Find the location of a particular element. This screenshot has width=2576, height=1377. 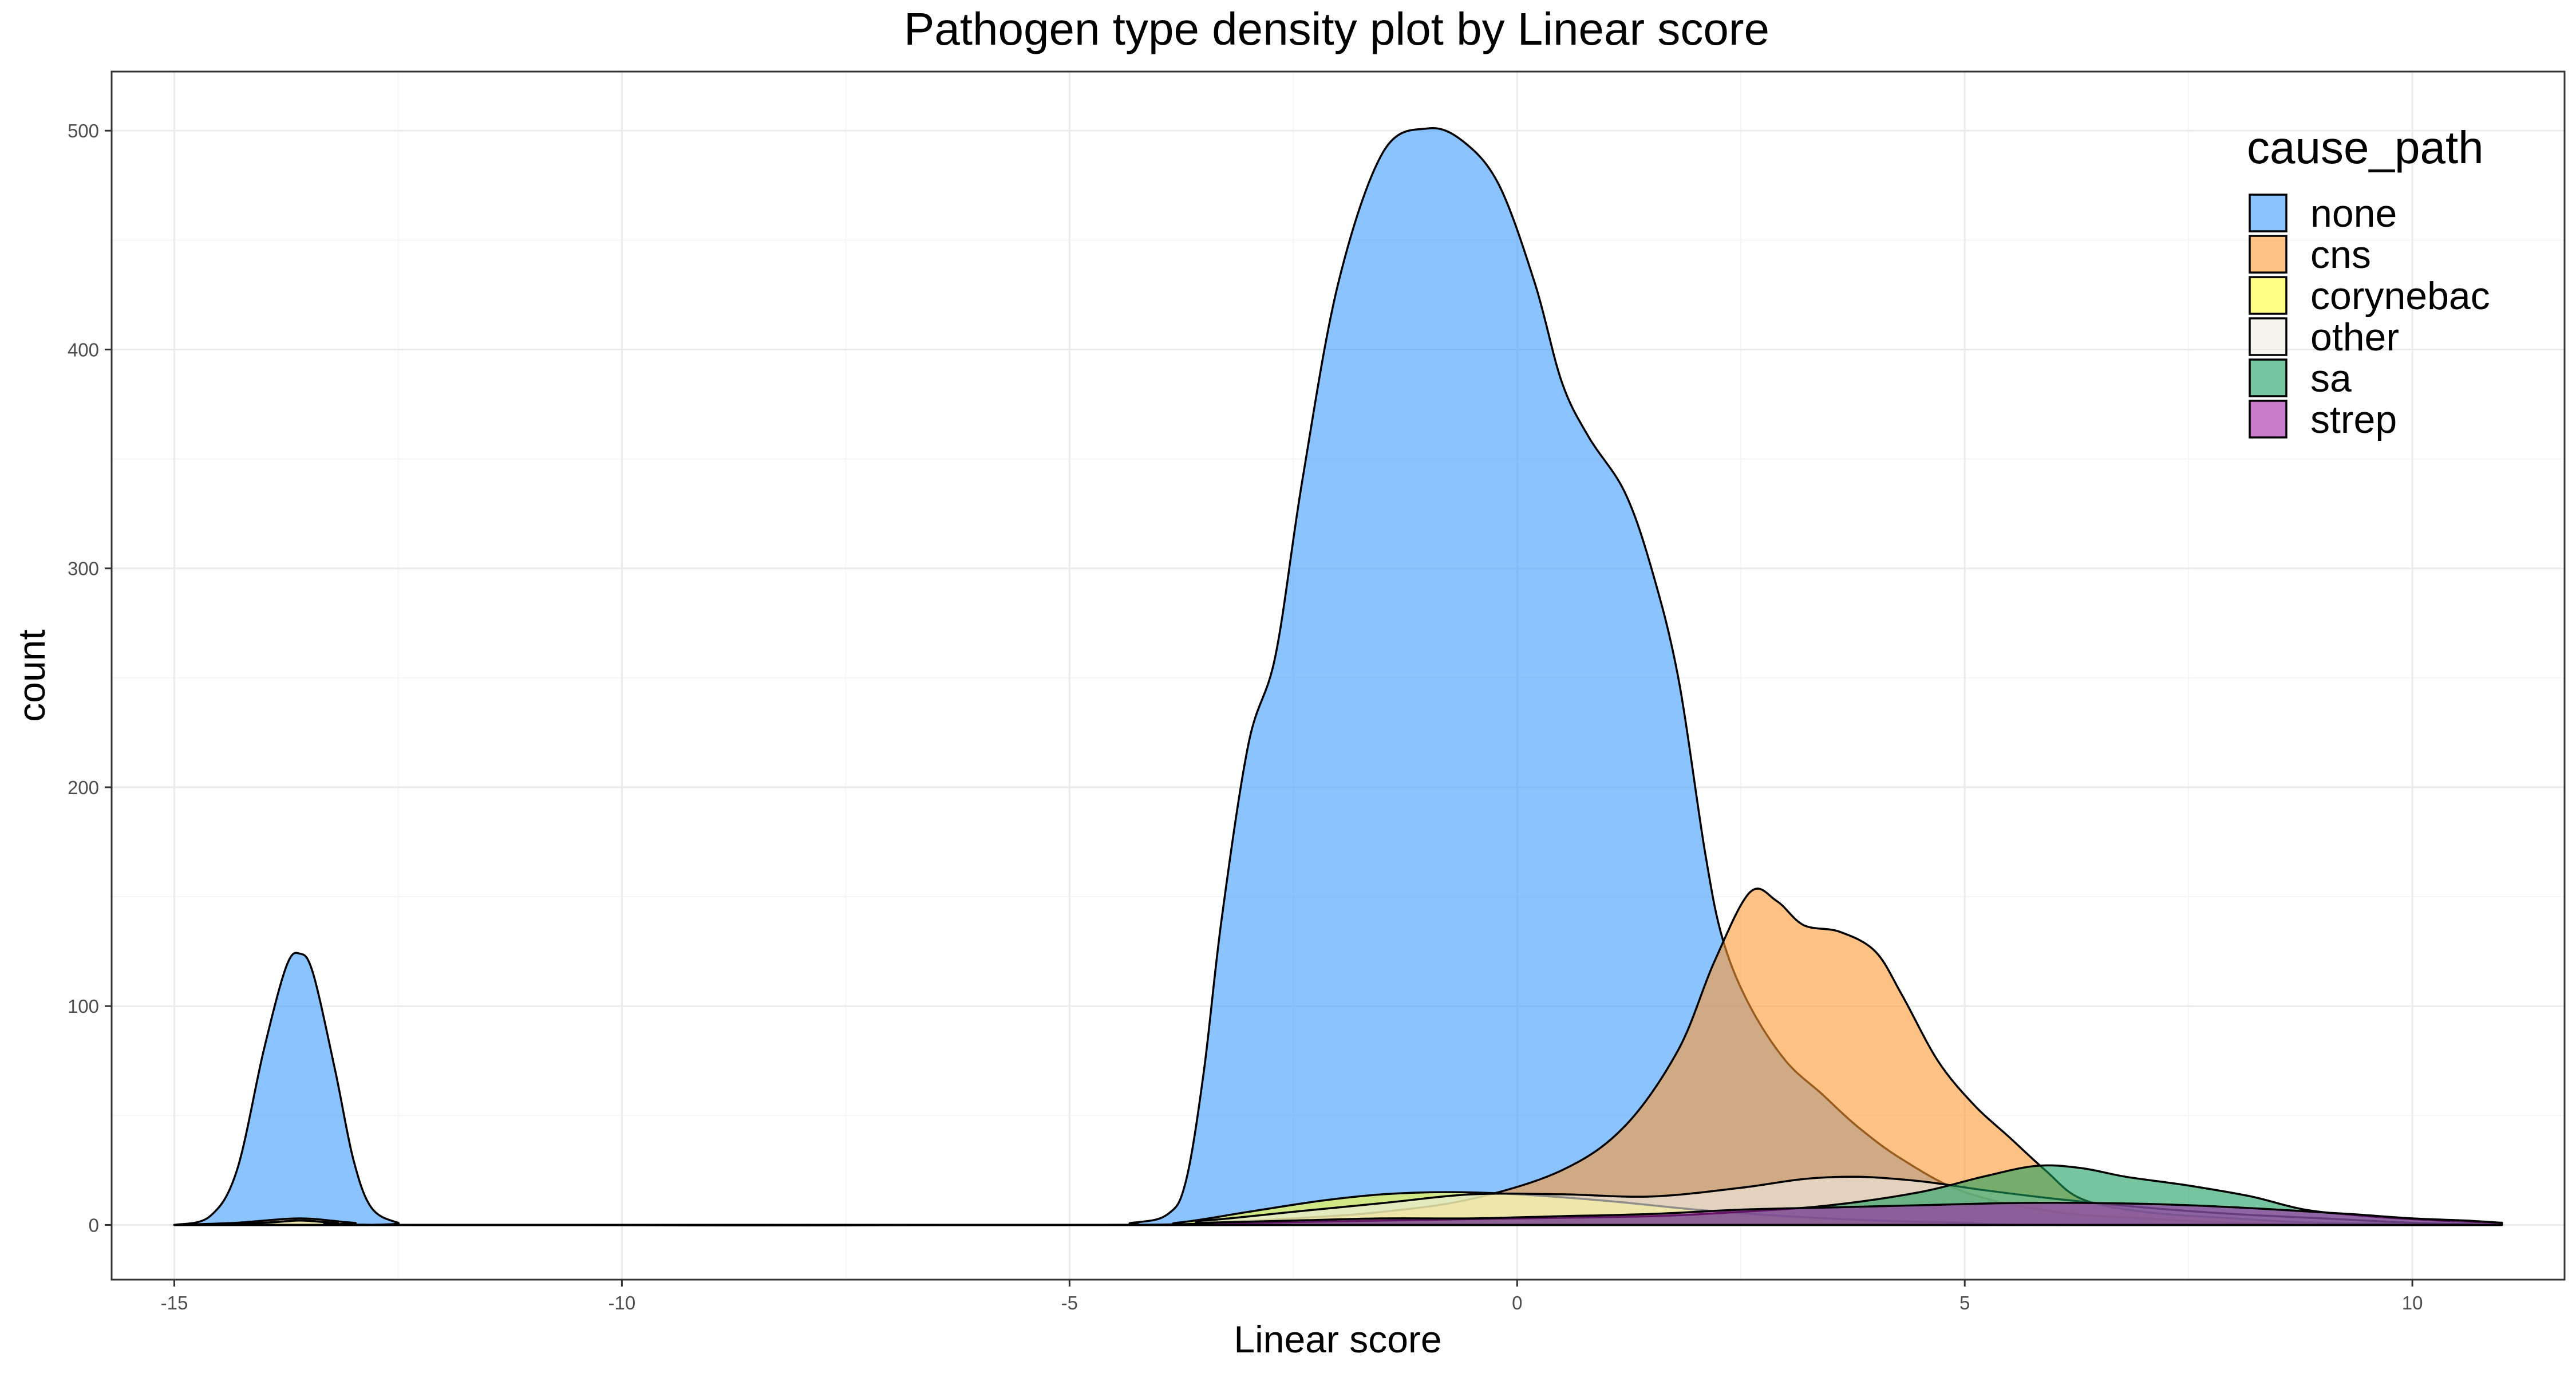

legend-label-sa: sa is located at coordinates (2331, 378).